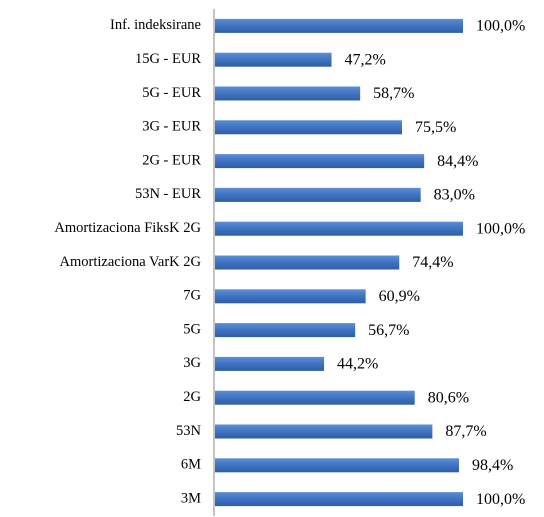 Image resolution: width=544 pixels, height=517 pixels. What do you see at coordinates (492, 465) in the screenshot?
I see `value-label: 98,4%` at bounding box center [492, 465].